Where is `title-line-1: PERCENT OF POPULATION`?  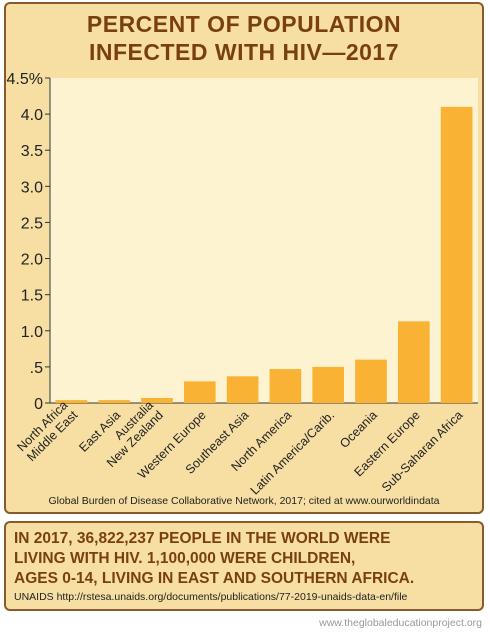
title-line-1: PERCENT OF POPULATION is located at coordinates (244, 24).